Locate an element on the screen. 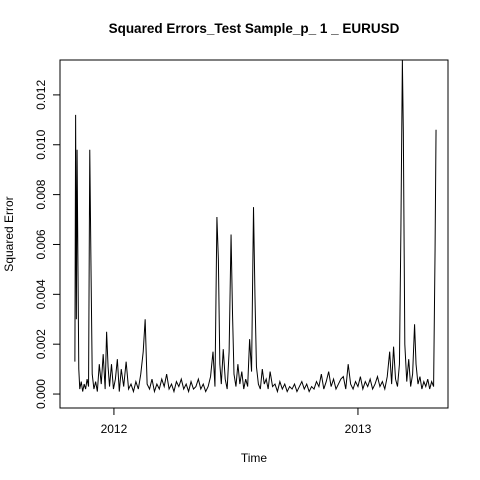 This screenshot has height=480, width=480. y-tick-label: 0.008 is located at coordinates (41, 194).